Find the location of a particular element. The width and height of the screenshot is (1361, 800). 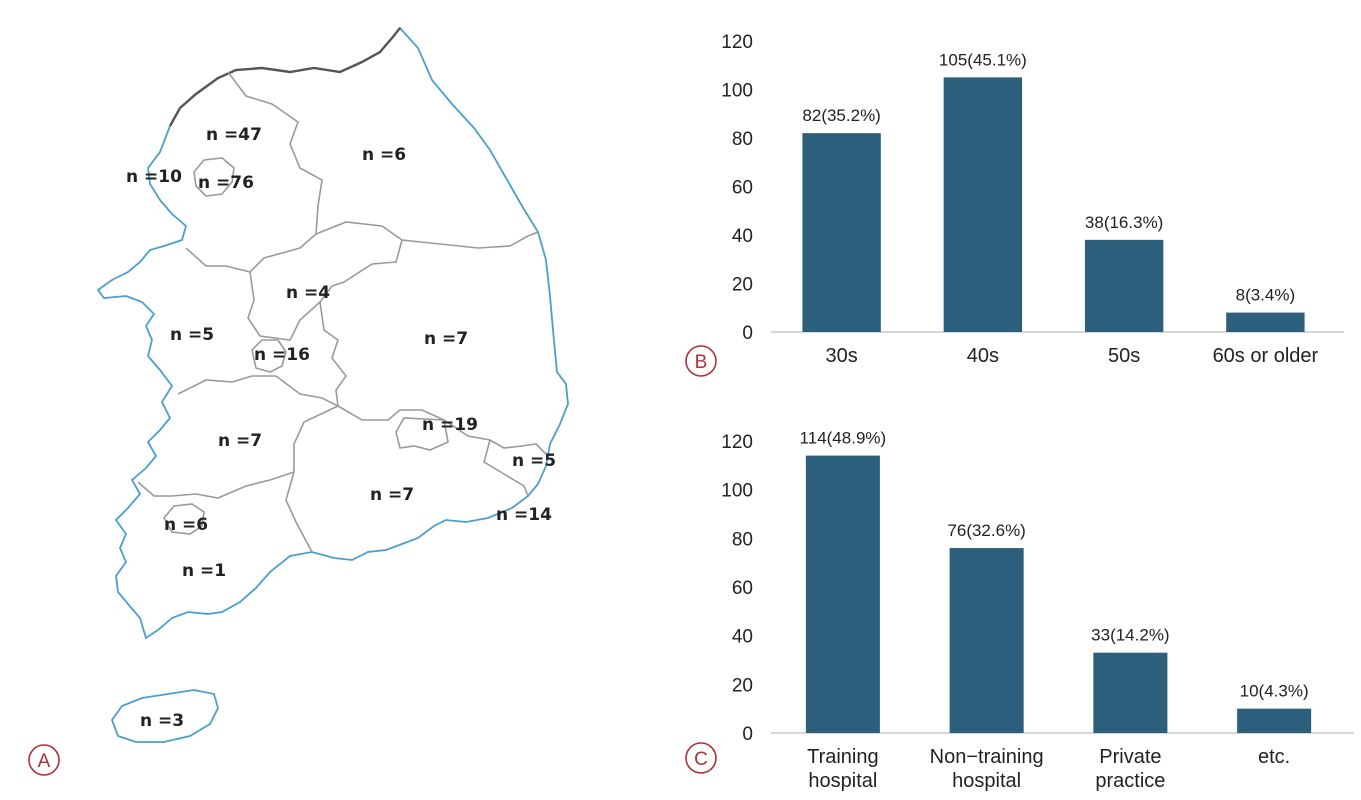

region-label-chungbuk: n =4 is located at coordinates (308, 293).